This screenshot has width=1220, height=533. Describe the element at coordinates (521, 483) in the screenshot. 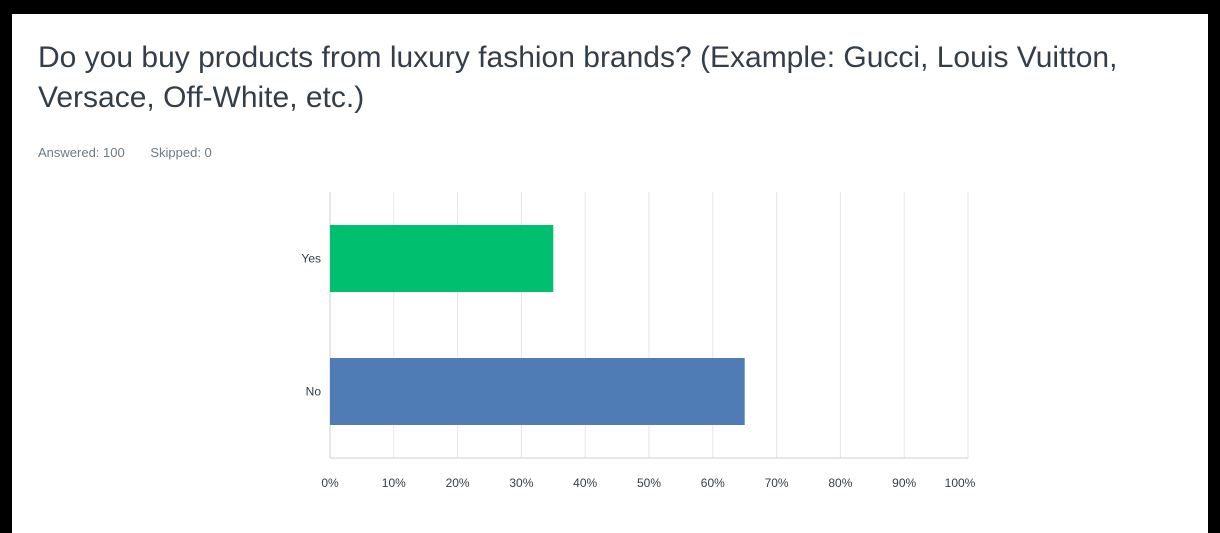

I see `x-tick-label: 30%` at that location.